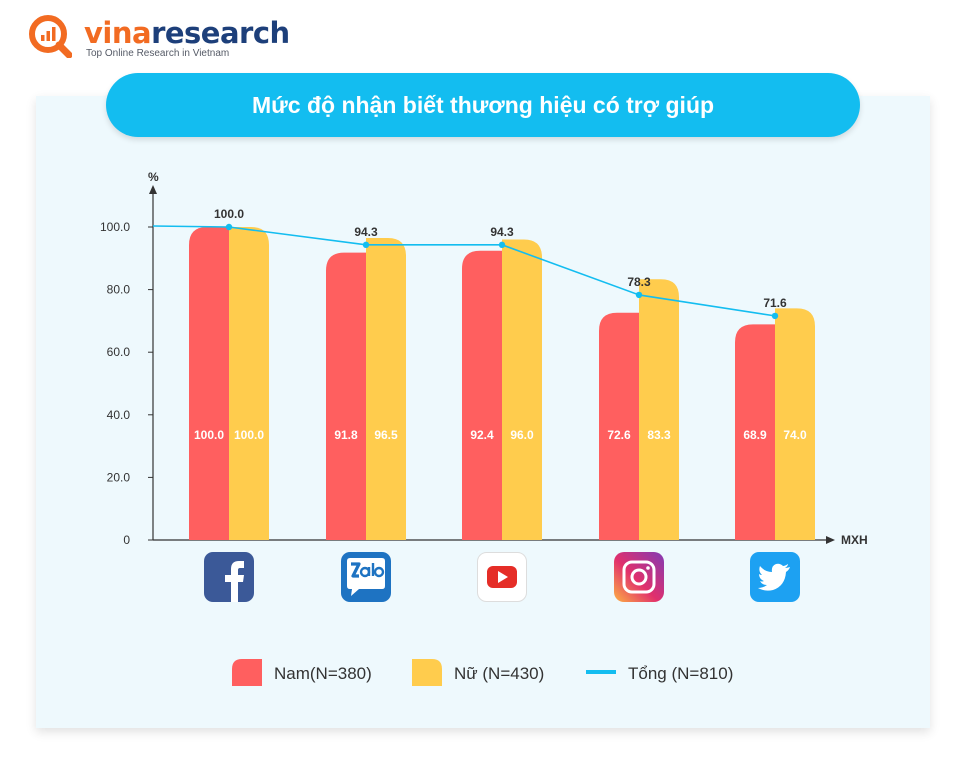  I want to click on vinaresearch-logo-icon, so click(50, 36).